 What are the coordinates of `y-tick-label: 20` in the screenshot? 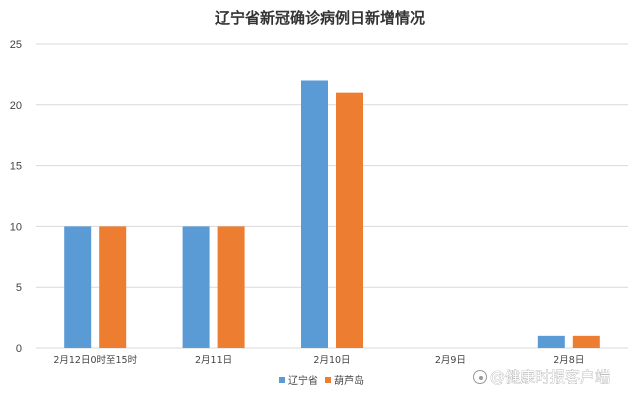 It's located at (16, 106).